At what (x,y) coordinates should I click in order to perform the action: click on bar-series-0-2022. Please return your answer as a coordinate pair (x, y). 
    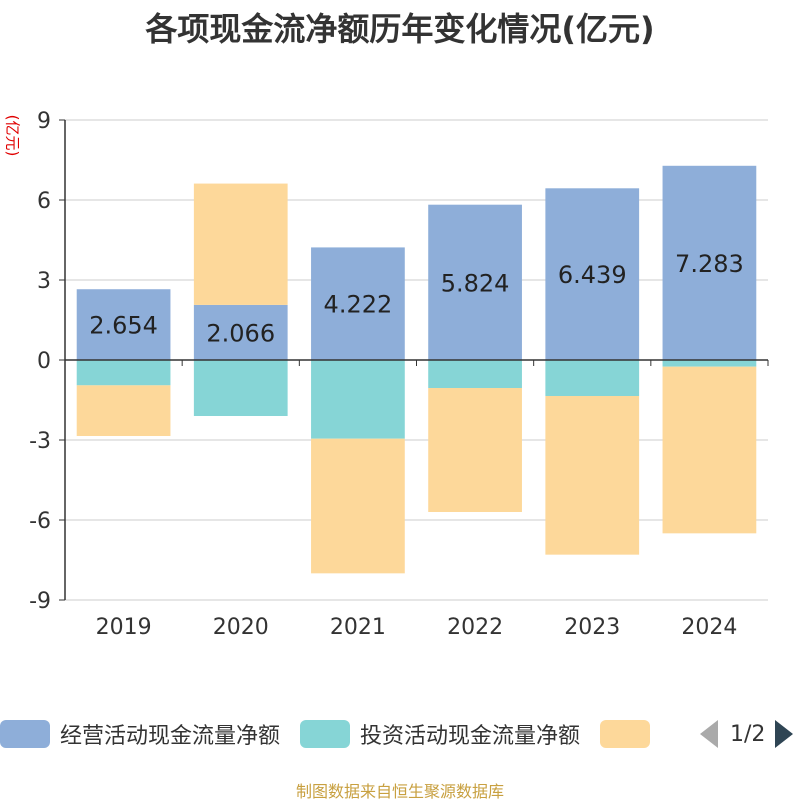
    Looking at the image, I should click on (475, 282).